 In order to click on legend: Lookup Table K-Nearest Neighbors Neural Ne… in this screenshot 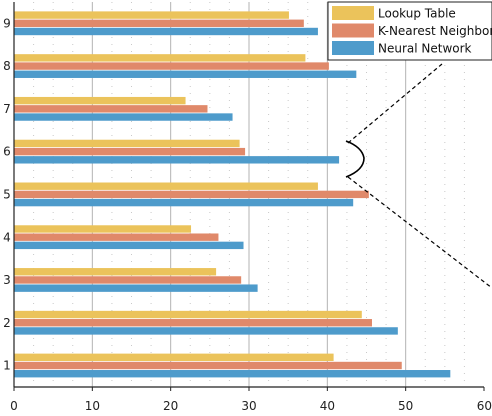, I will do `click(410, 31)`.